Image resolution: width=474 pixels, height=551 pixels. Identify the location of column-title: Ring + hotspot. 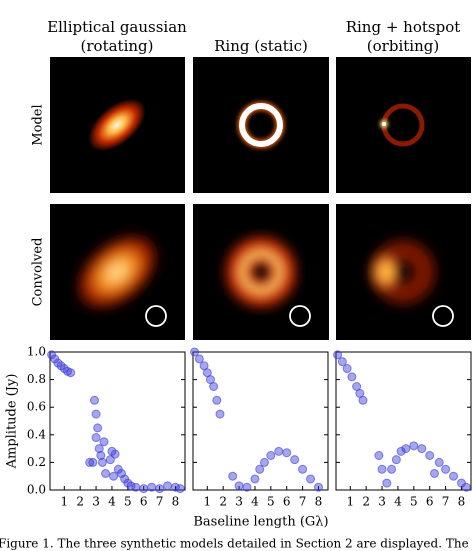
(403, 27).